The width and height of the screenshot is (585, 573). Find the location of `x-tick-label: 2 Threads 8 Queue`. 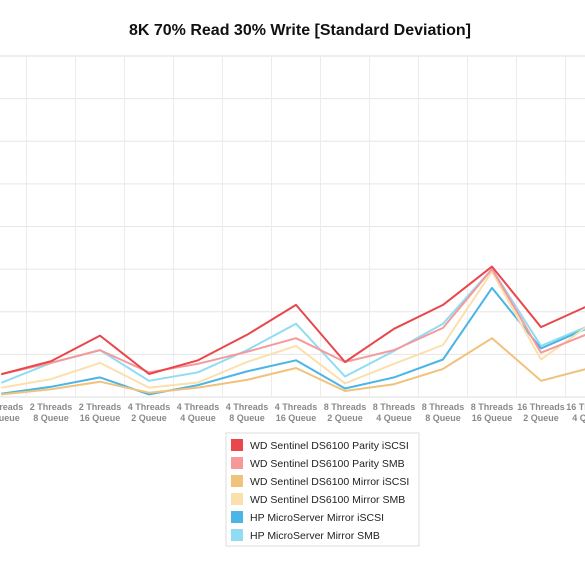

x-tick-label: 2 Threads 8 Queue is located at coordinates (51, 412).